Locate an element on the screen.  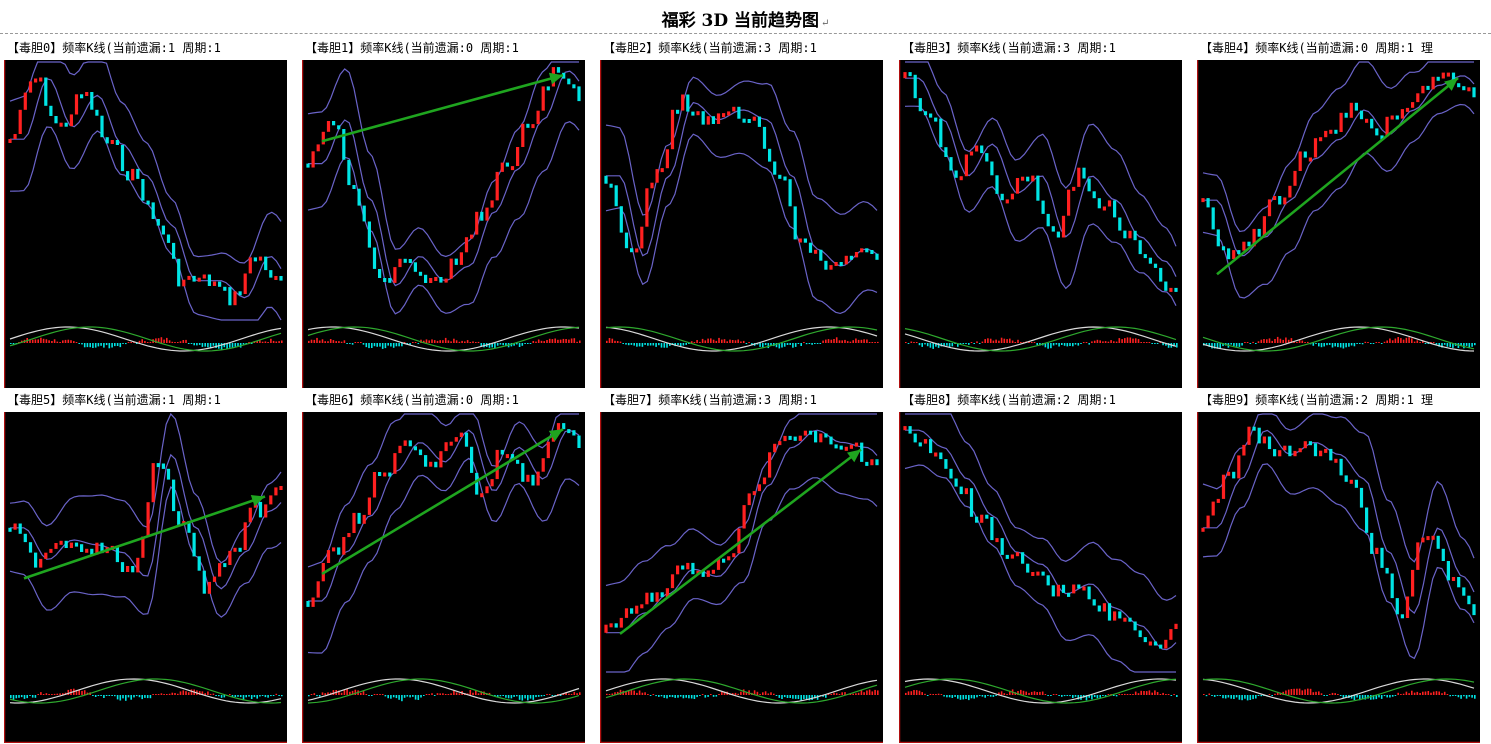
upper-band-line is located at coordinates (443, 490).